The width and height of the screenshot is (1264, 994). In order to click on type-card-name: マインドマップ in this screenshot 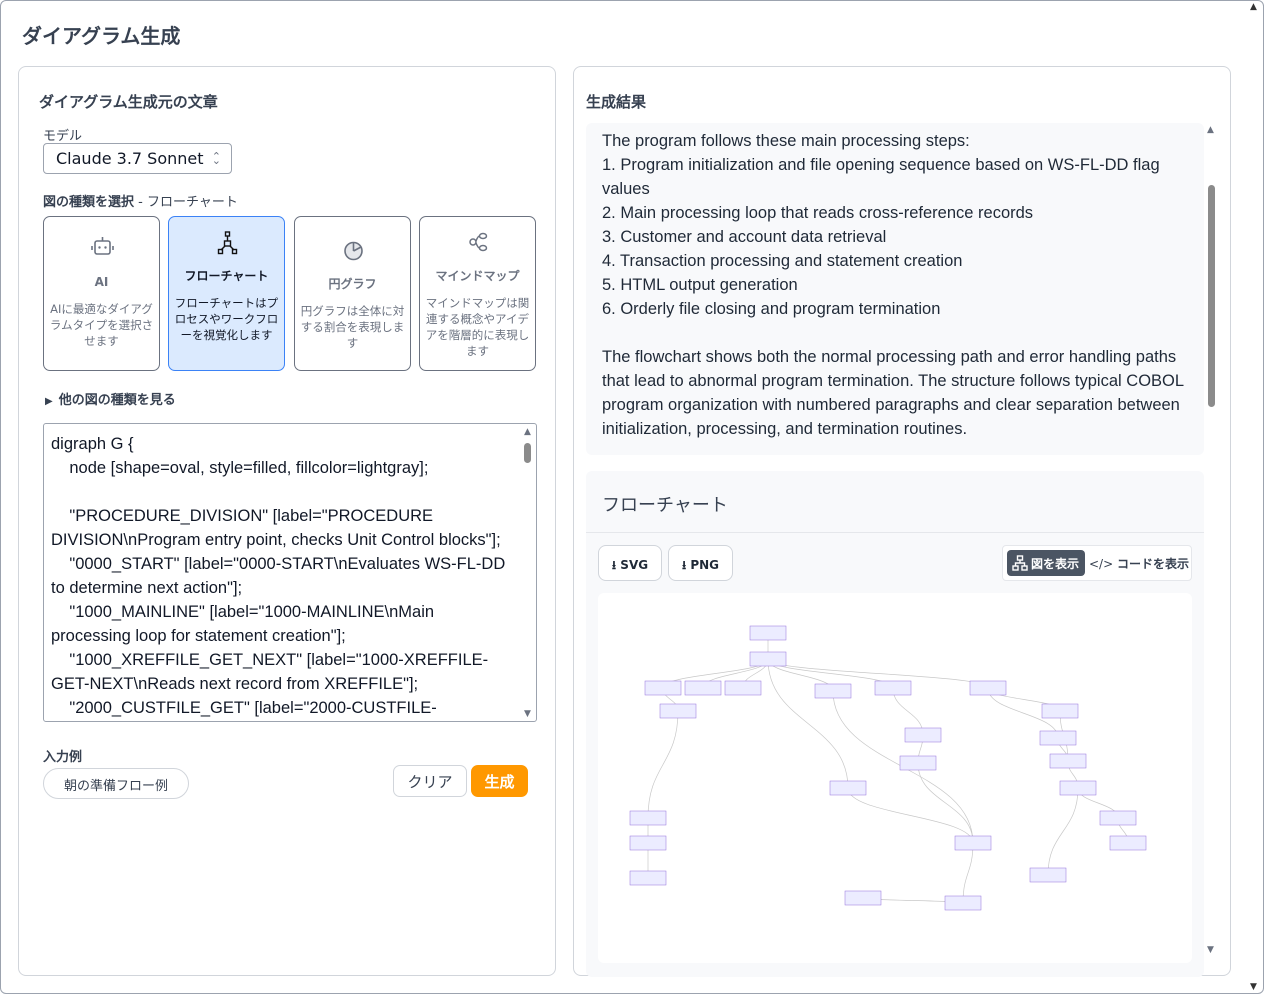, I will do `click(477, 276)`.